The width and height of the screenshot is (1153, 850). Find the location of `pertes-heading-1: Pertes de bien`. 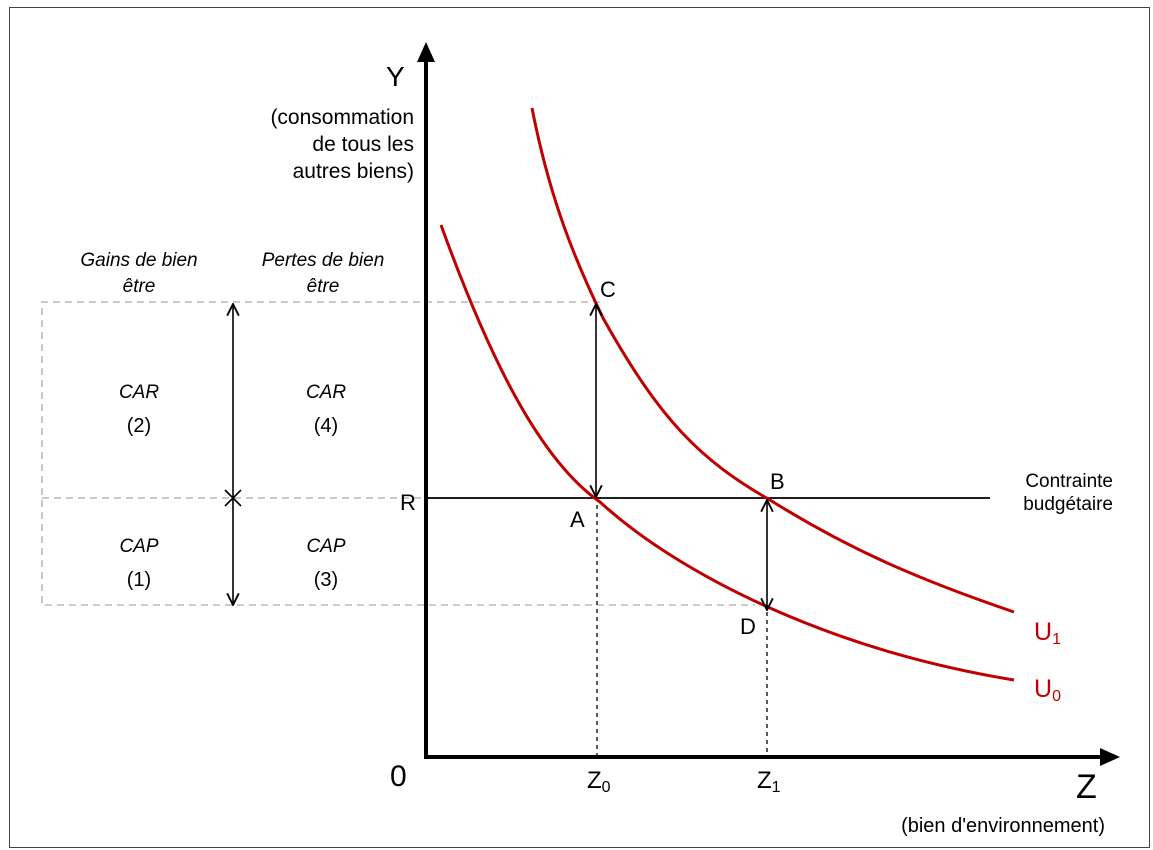

pertes-heading-1: Pertes de bien is located at coordinates (323, 260).